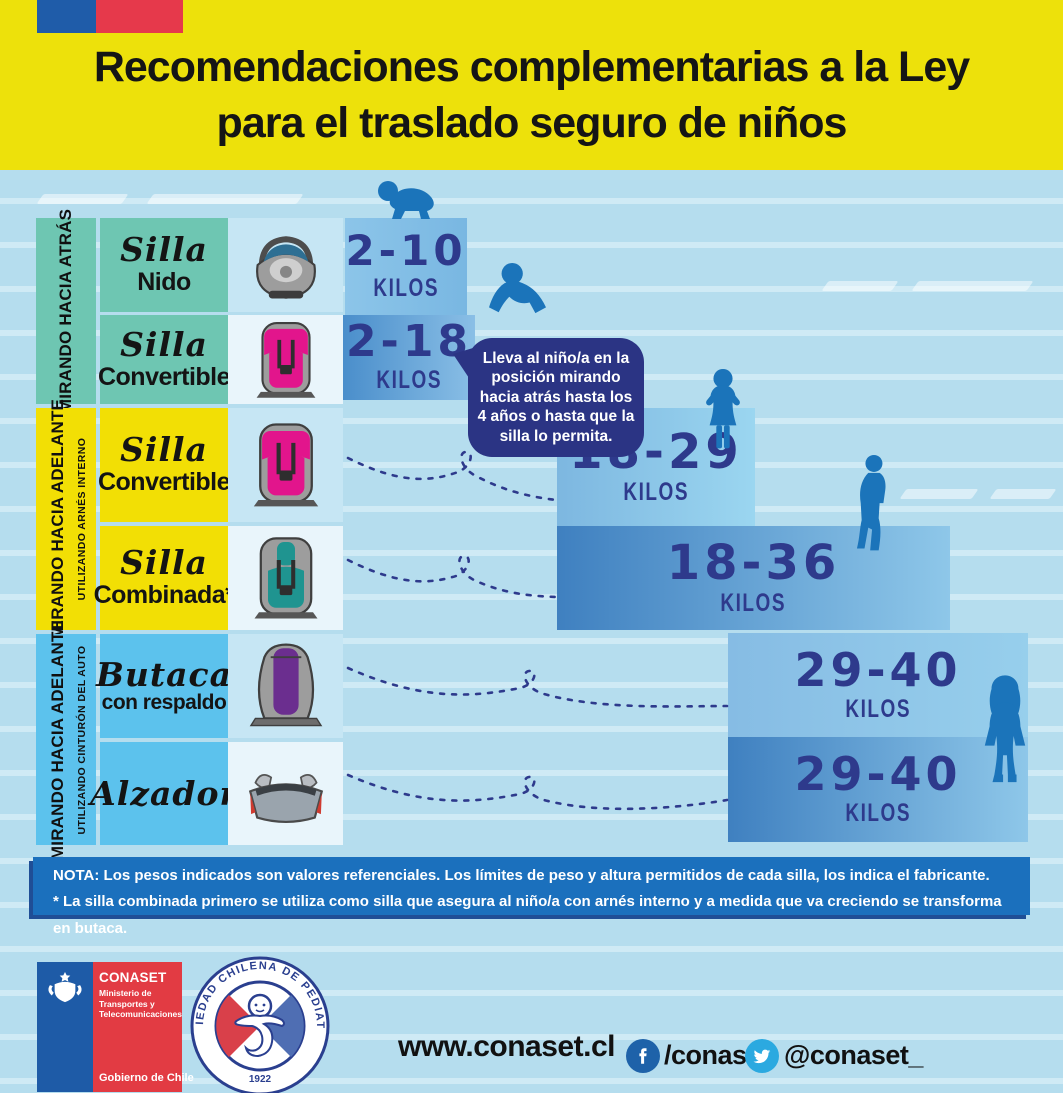  I want to click on twitter-bird-glyph, so click(762, 1056).